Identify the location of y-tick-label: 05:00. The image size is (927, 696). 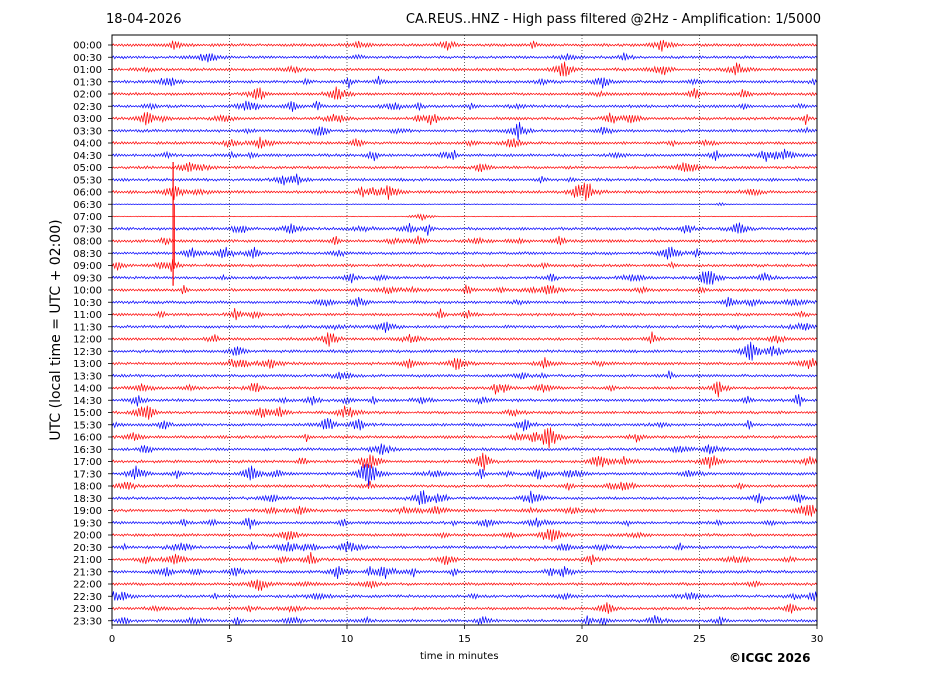
(87, 168).